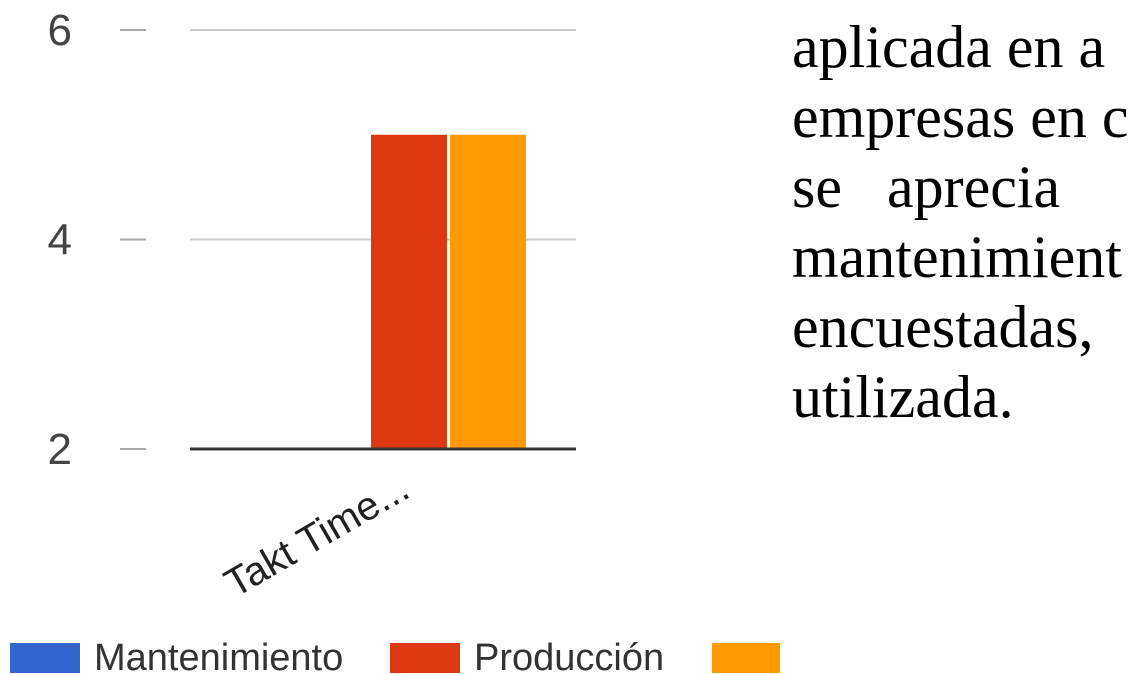 This screenshot has width=1139, height=674. I want to click on y-tick-label: 4, so click(60, 240).